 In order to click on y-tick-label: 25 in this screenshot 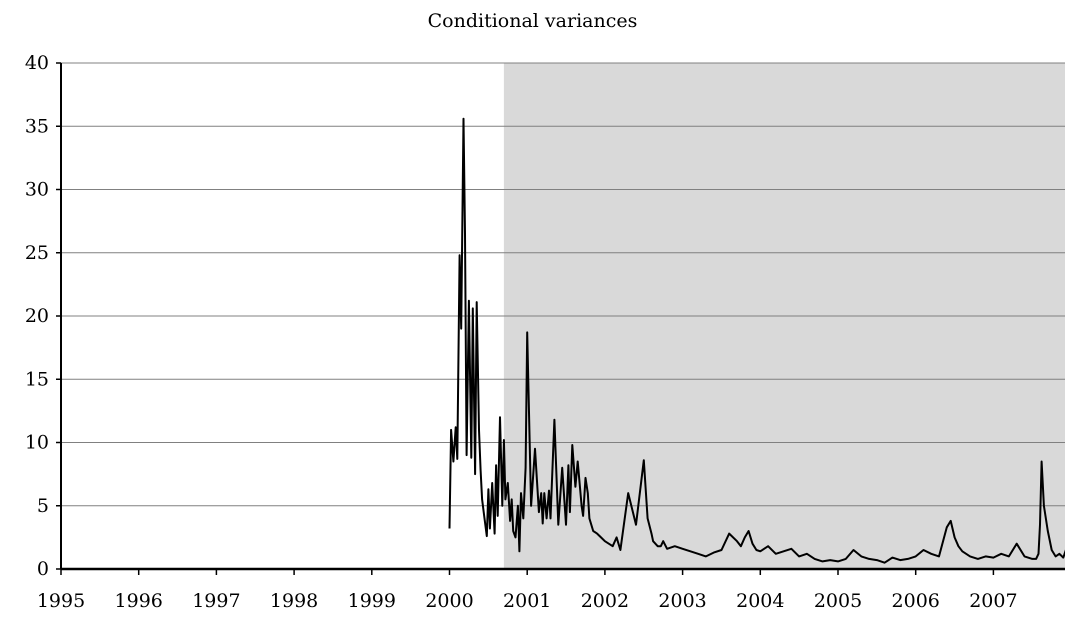, I will do `click(37, 253)`.